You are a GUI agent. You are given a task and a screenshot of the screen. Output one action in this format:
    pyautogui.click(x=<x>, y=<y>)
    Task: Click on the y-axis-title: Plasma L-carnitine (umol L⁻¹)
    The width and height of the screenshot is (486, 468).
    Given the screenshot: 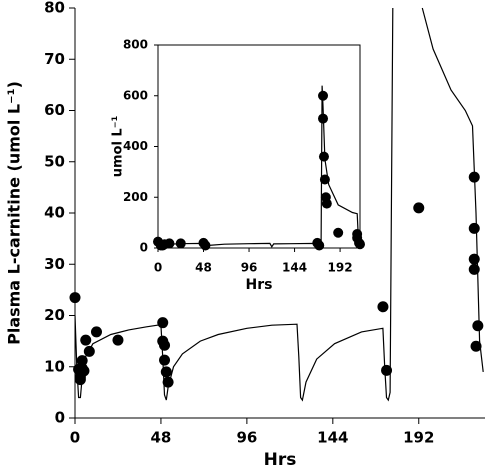 What is the action you would take?
    pyautogui.click(x=14, y=213)
    